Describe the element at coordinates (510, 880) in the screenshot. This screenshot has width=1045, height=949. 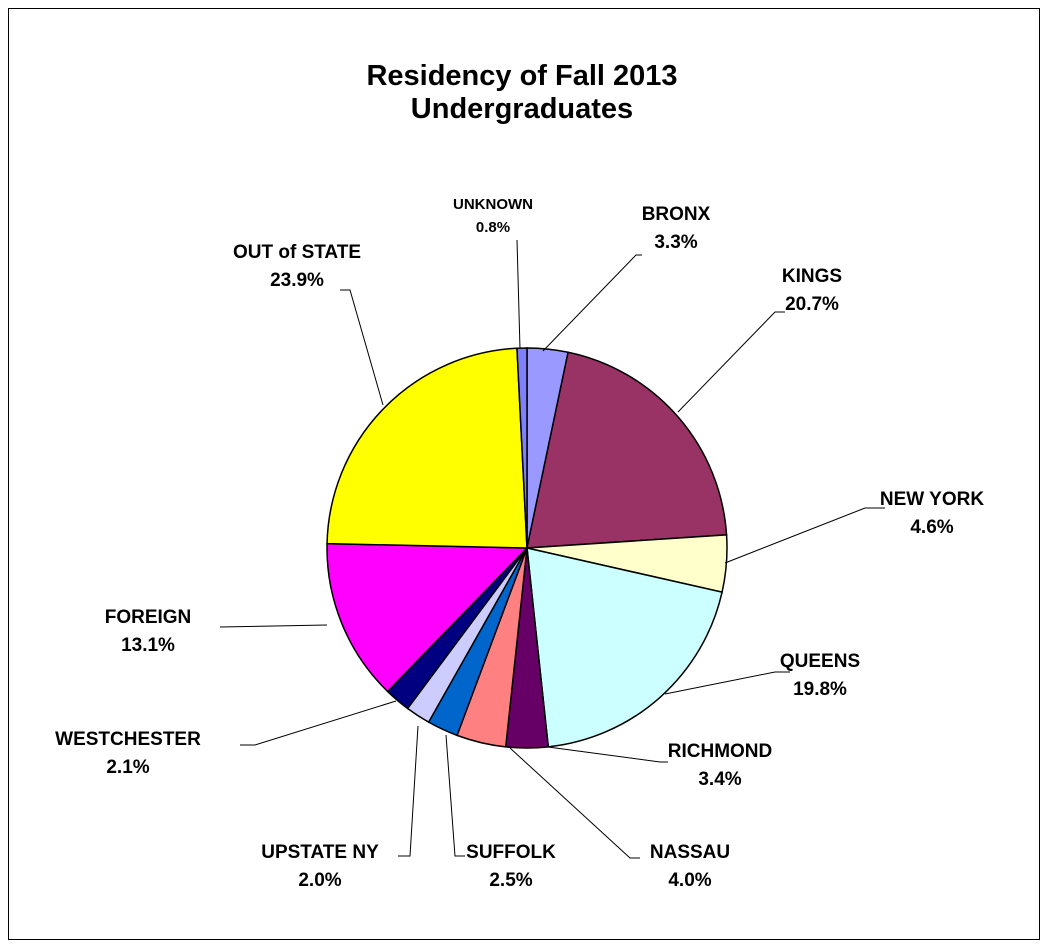
I see `slice-value-label: 2.5%` at that location.